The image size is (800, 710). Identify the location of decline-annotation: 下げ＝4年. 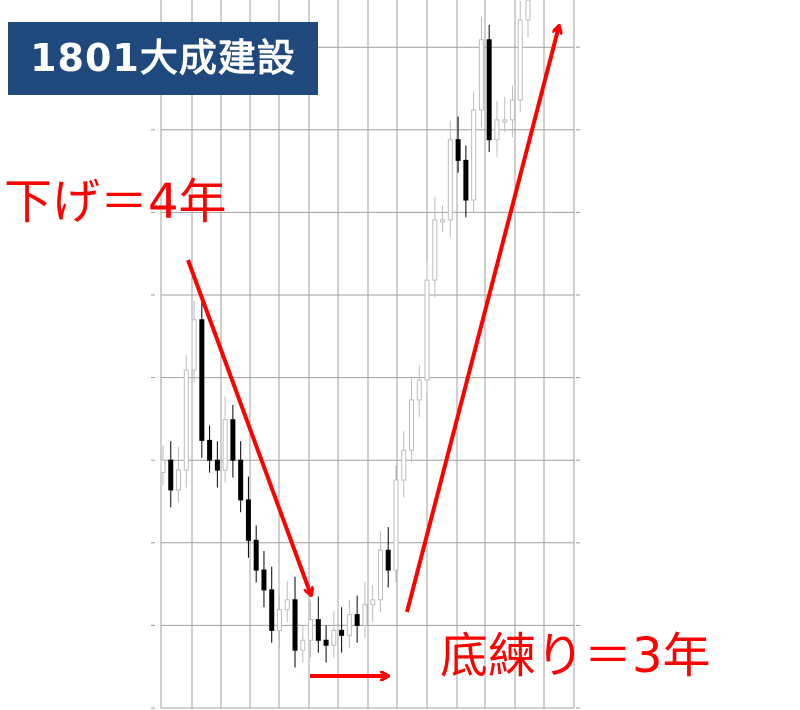
(115, 202).